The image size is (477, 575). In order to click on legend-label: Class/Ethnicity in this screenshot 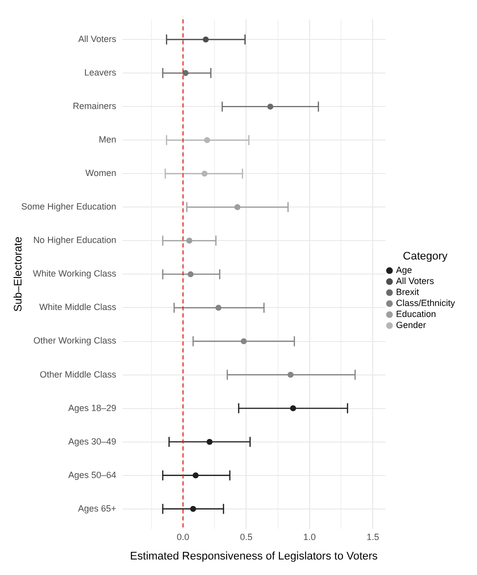, I will do `click(426, 303)`.